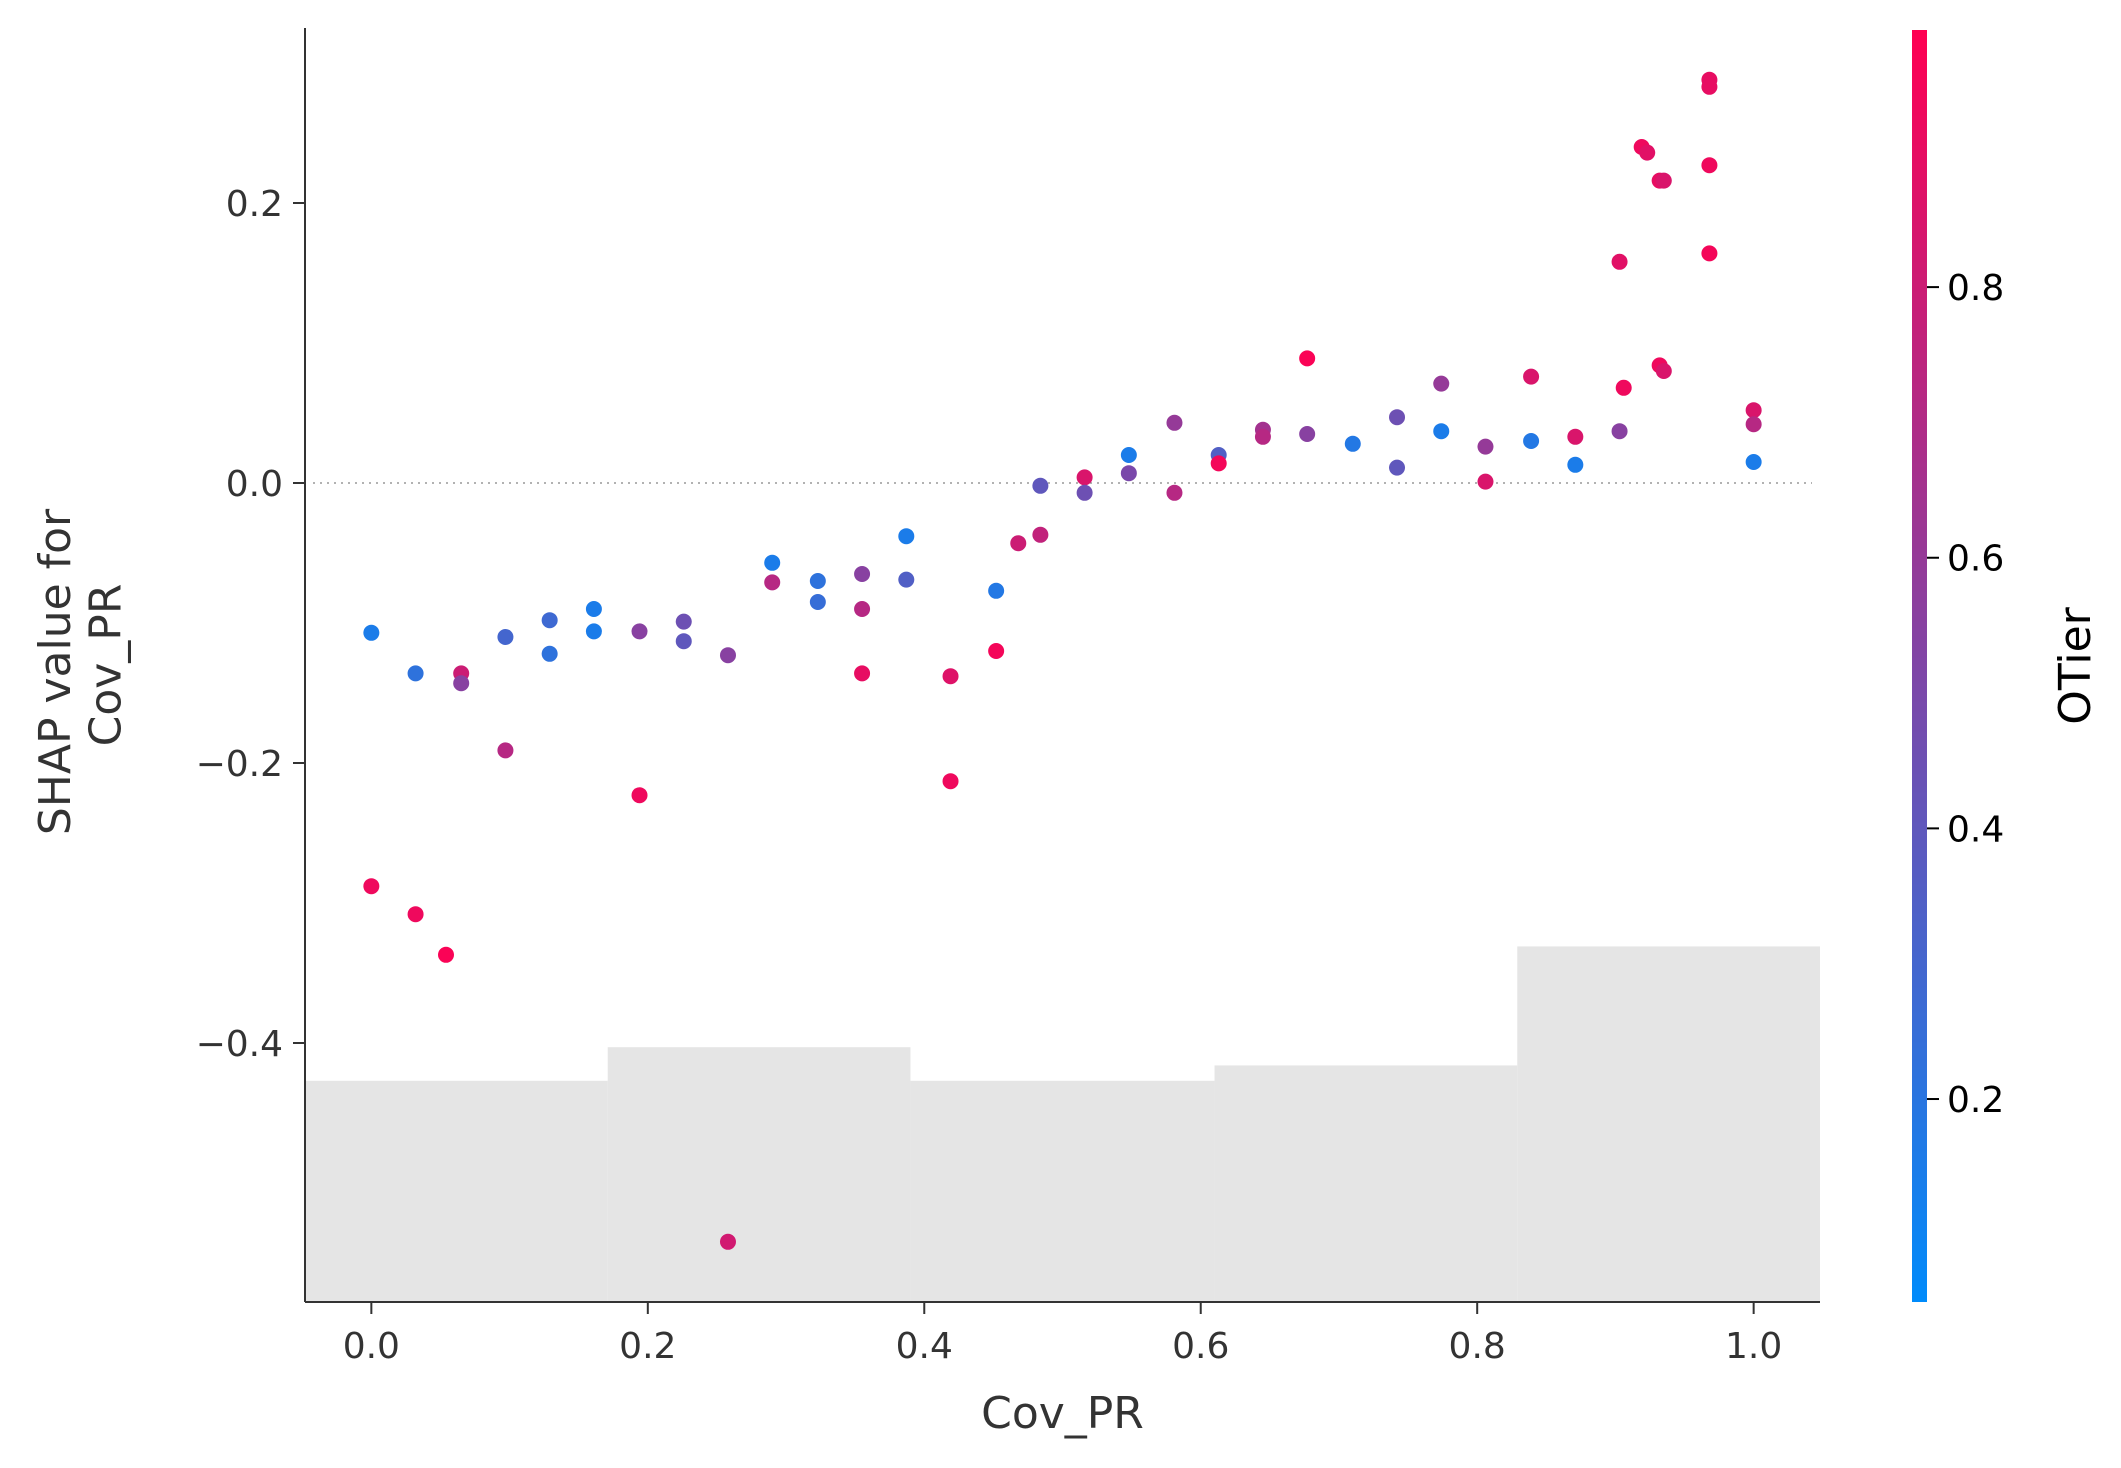 The image size is (2121, 1468). What do you see at coordinates (55, 671) in the screenshot?
I see `y-axis-title-line-1: SHAP value for` at bounding box center [55, 671].